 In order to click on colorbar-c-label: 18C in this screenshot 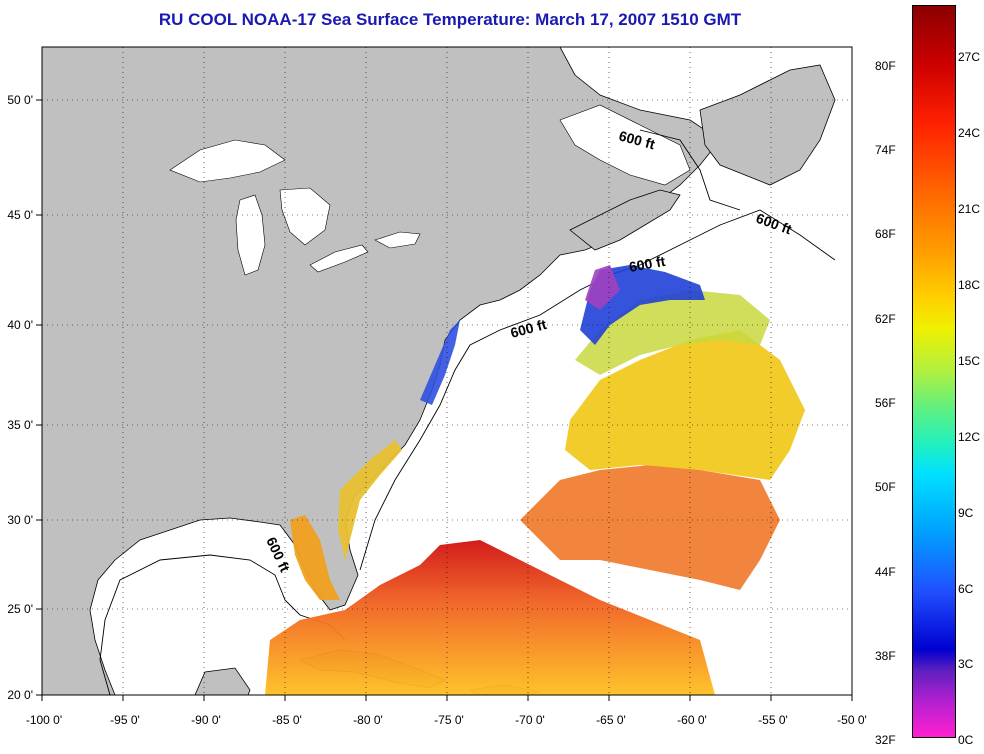, I will do `click(969, 285)`.